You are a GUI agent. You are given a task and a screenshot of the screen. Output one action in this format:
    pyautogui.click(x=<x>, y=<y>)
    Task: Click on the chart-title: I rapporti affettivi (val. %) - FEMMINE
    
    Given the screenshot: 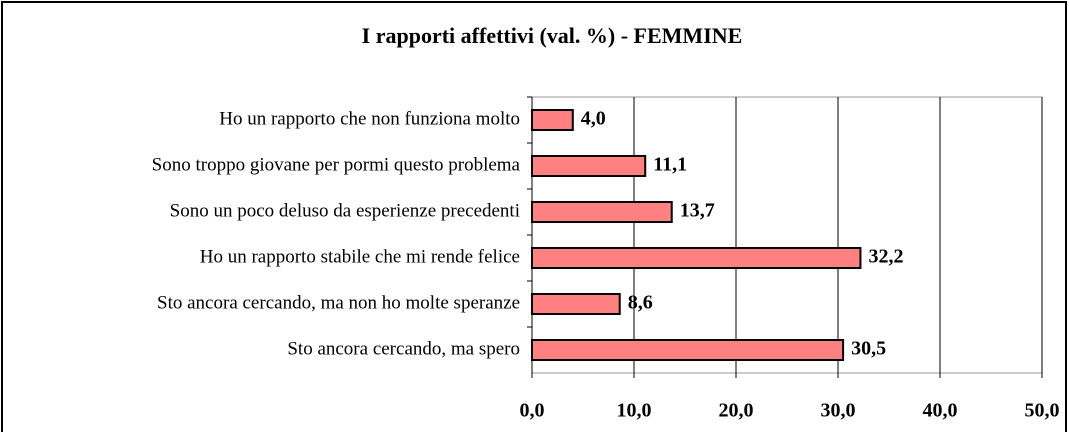 What is the action you would take?
    pyautogui.click(x=552, y=35)
    